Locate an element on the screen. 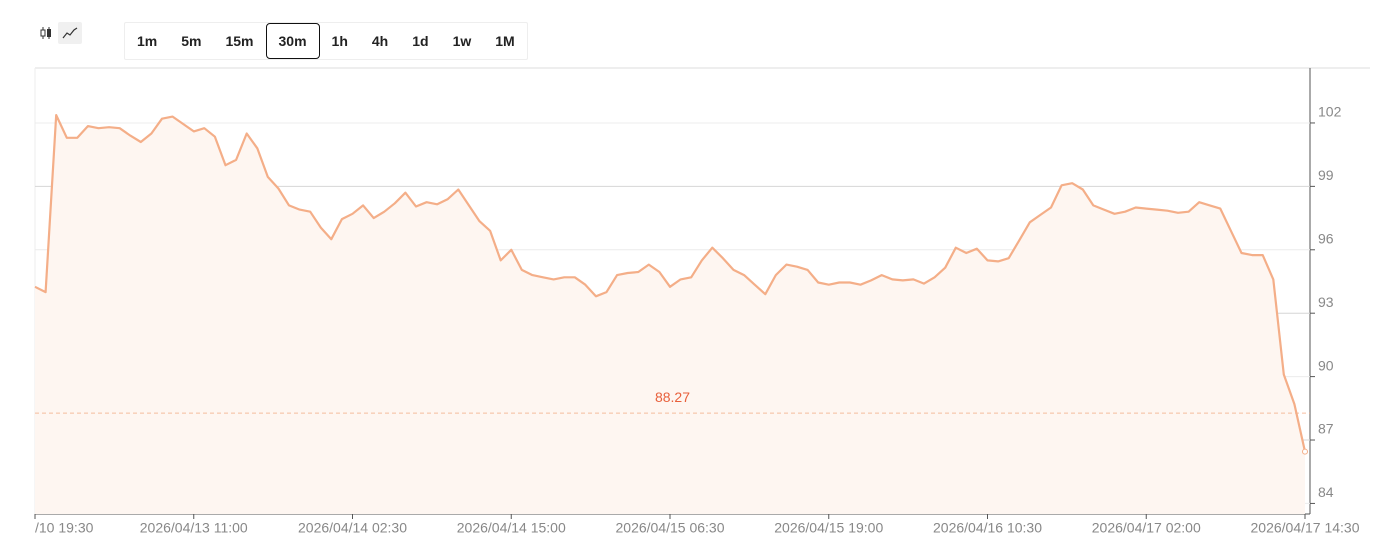 The height and width of the screenshot is (559, 1385). y-tick-label: 84 is located at coordinates (1326, 492).